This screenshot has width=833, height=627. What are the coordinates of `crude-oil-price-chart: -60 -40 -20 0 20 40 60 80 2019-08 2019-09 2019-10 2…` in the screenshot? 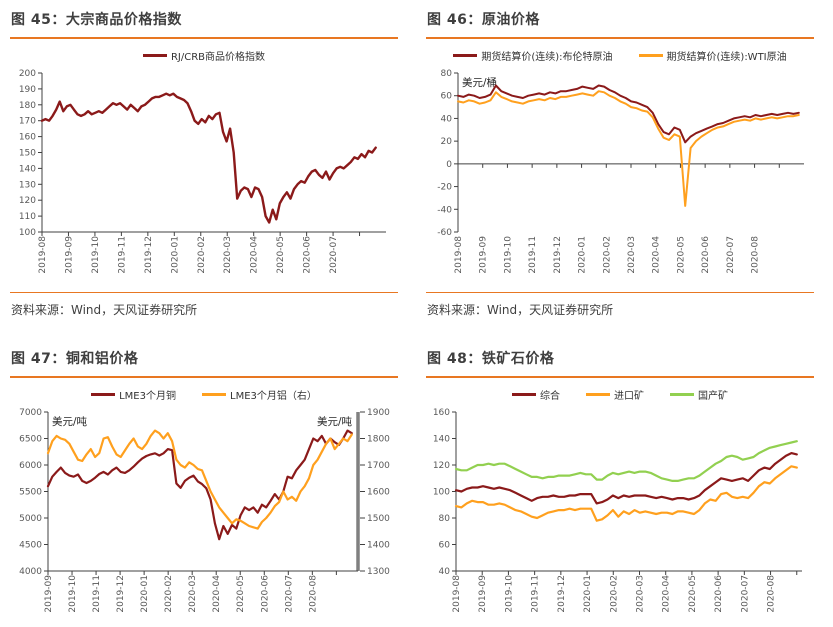 It's located at (620, 171).